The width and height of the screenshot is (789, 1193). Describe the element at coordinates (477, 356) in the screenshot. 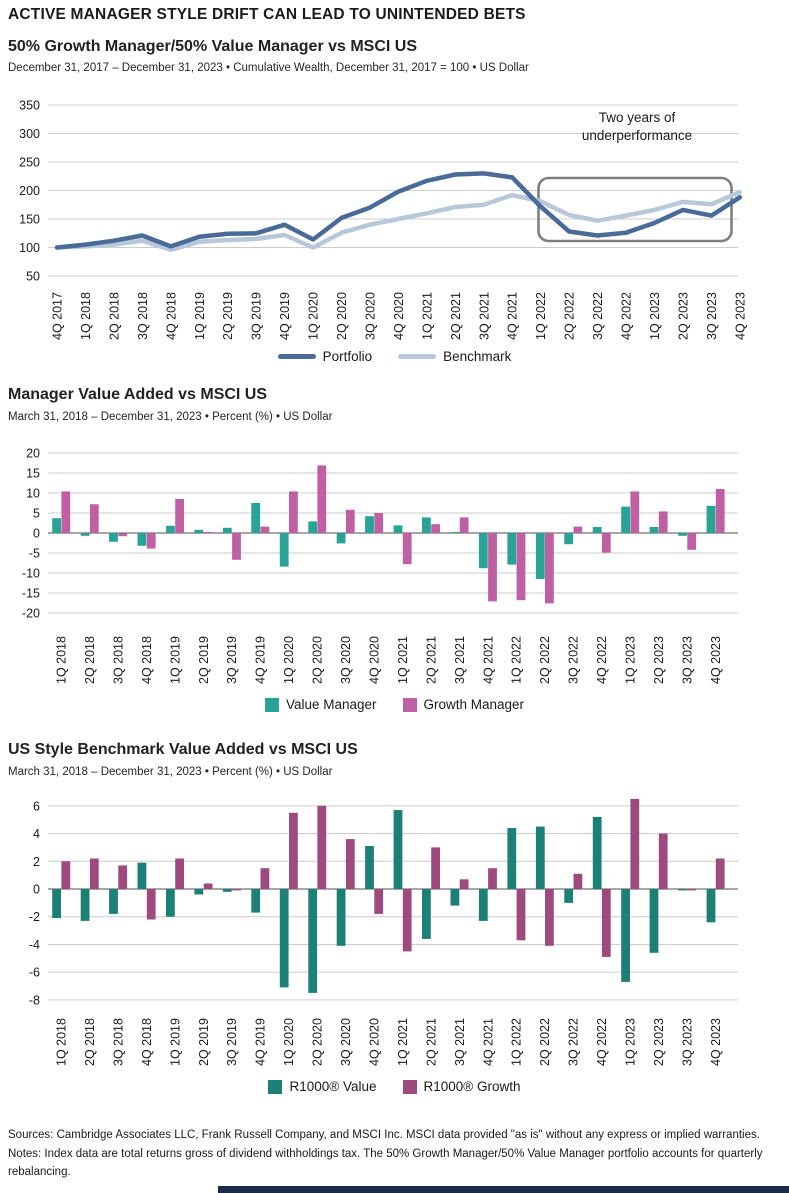

I see `benchmark-legend-label: Benchmark` at that location.